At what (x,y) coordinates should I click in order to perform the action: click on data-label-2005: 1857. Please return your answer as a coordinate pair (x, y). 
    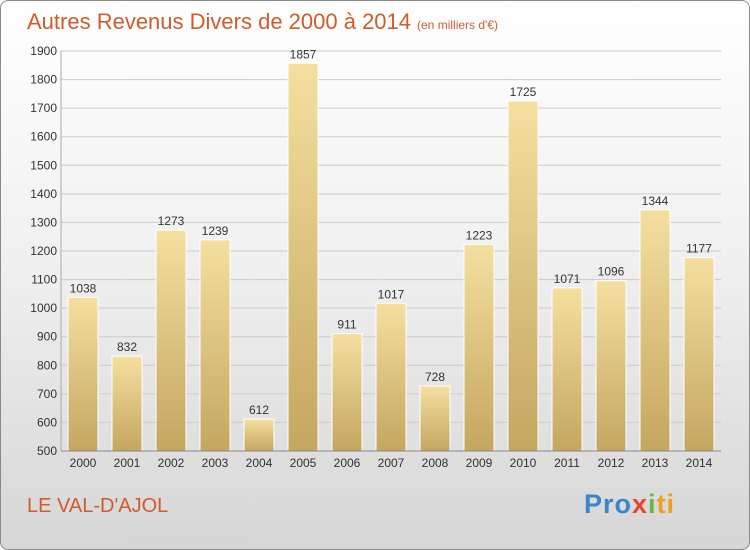
    Looking at the image, I should click on (303, 54).